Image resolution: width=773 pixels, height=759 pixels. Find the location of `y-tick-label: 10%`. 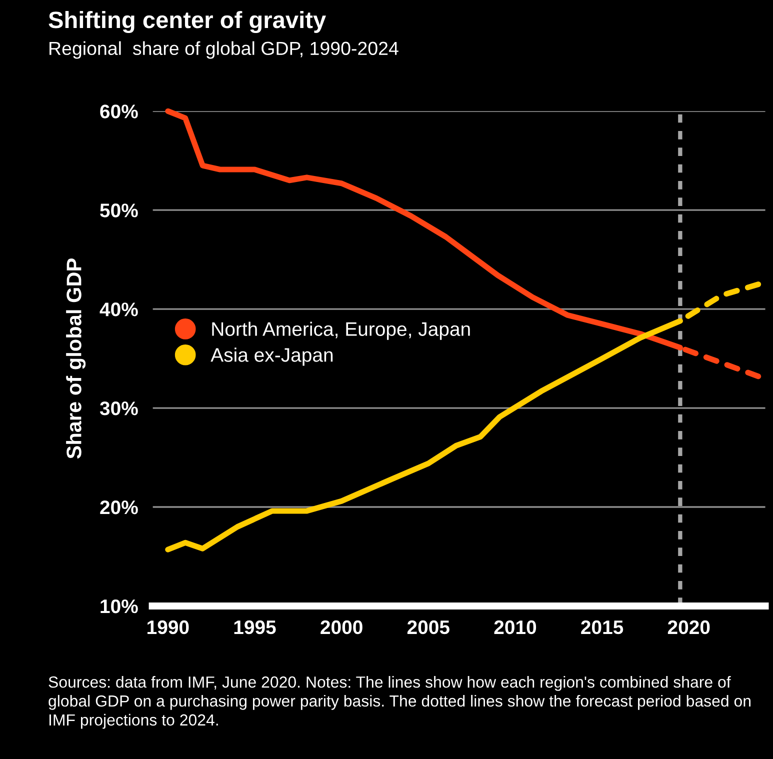

y-tick-label: 10% is located at coordinates (119, 606).